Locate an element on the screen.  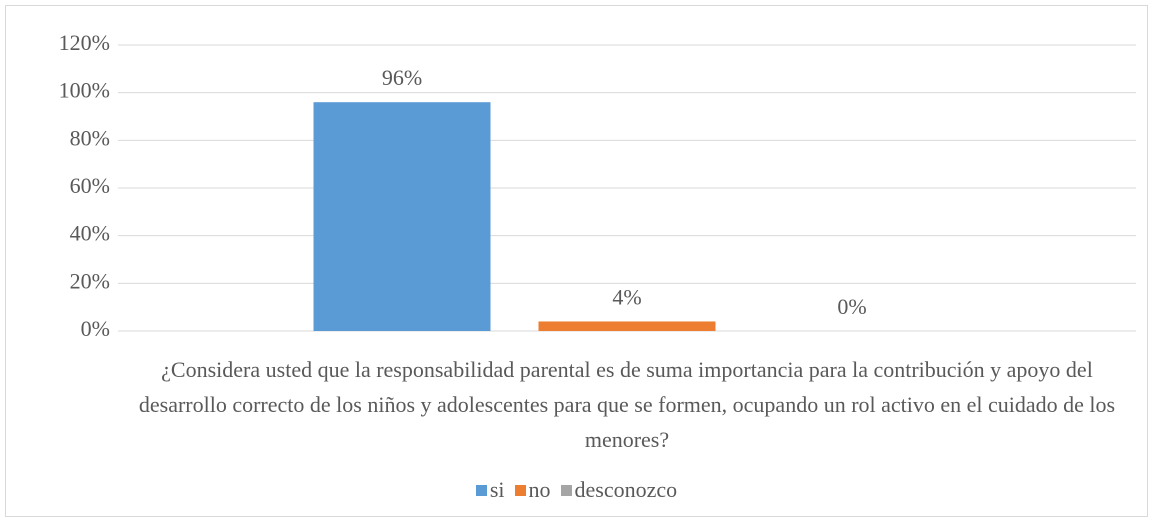
data-label: 0% is located at coordinates (851, 306).